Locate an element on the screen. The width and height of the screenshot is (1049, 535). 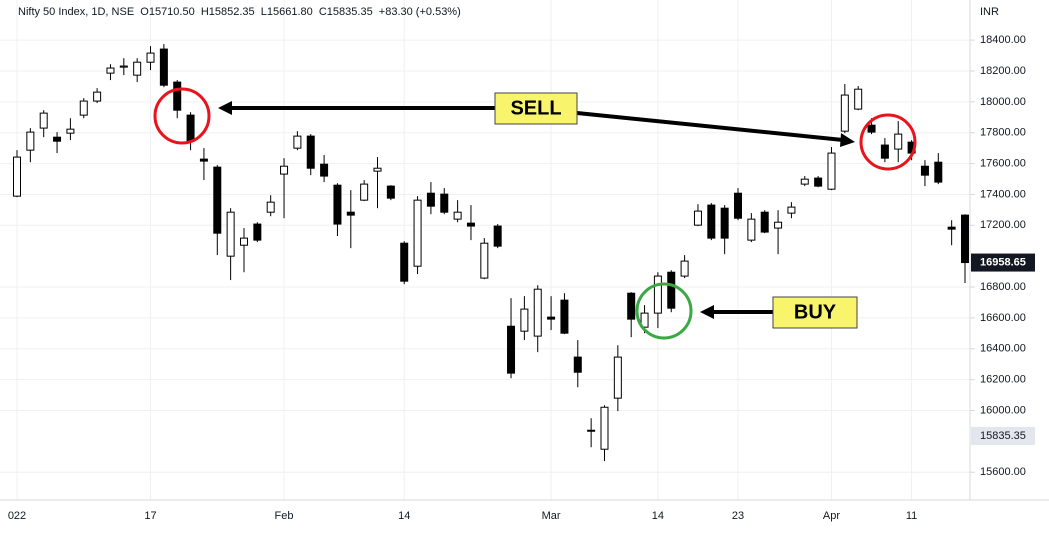
y-tick-label: 18000.00 is located at coordinates (1003, 102).